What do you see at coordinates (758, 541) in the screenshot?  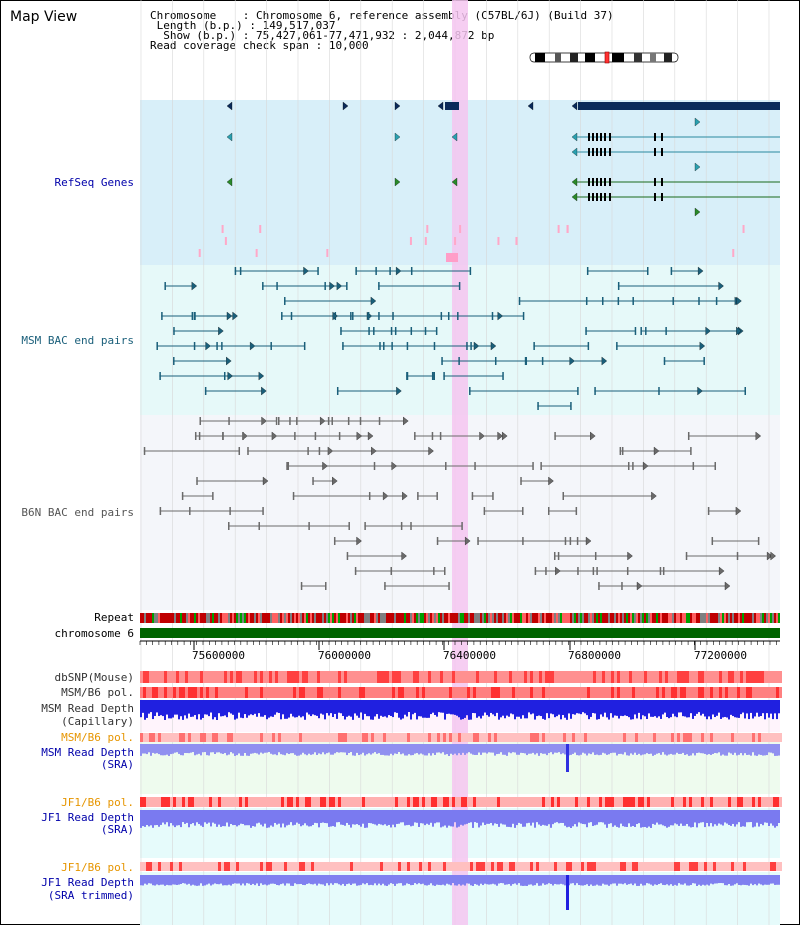 I see `b6n-pair-end` at bounding box center [758, 541].